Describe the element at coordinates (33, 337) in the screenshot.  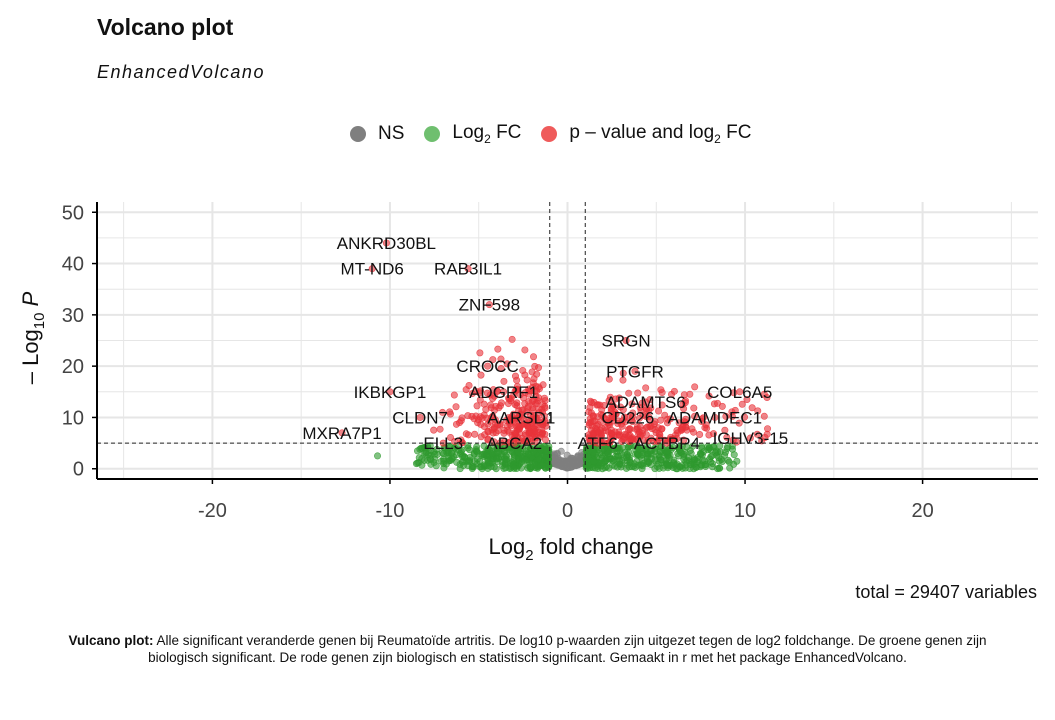
I see `y-axis-title: – Log10 P` at that location.